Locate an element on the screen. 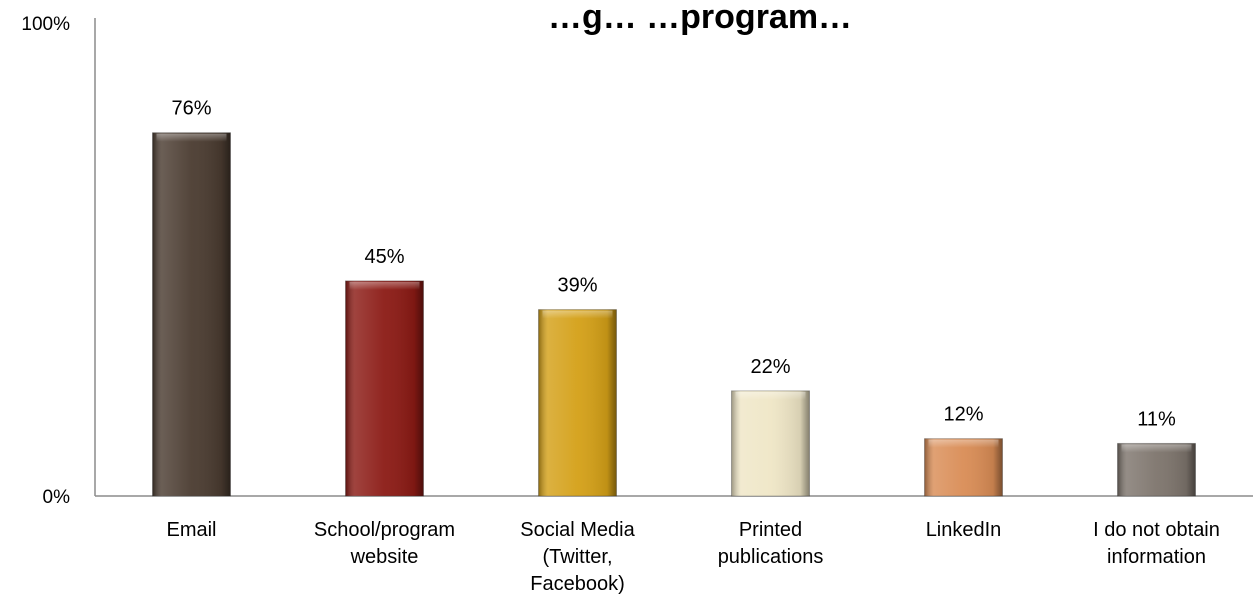  x-tick-label: Social Media (Twitter, Facebook) is located at coordinates (577, 557).